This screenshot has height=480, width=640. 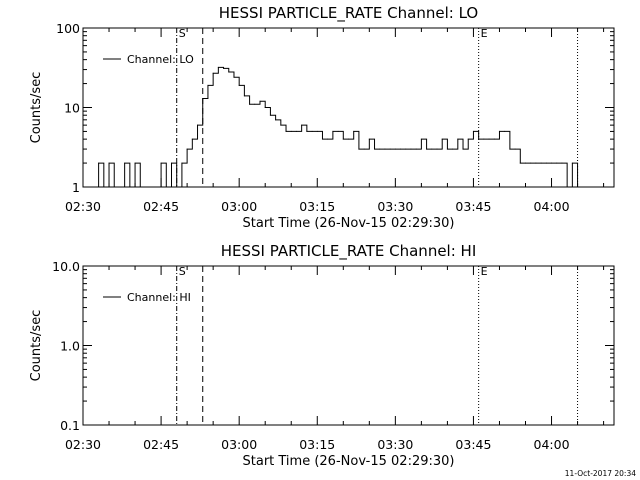 I want to click on legend-label: Channel: HI, so click(x=159, y=297).